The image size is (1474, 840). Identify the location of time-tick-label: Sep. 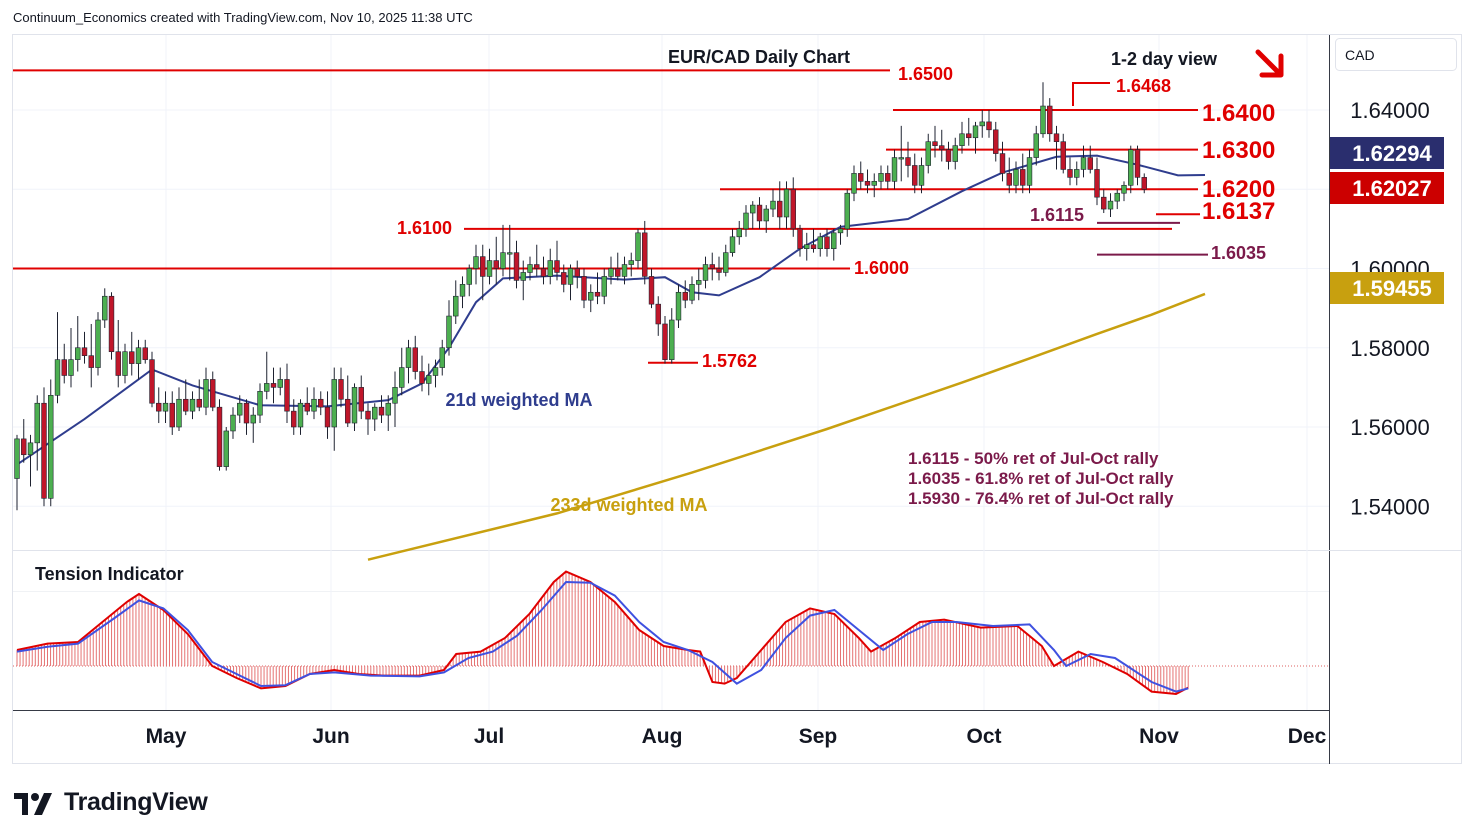
(818, 736).